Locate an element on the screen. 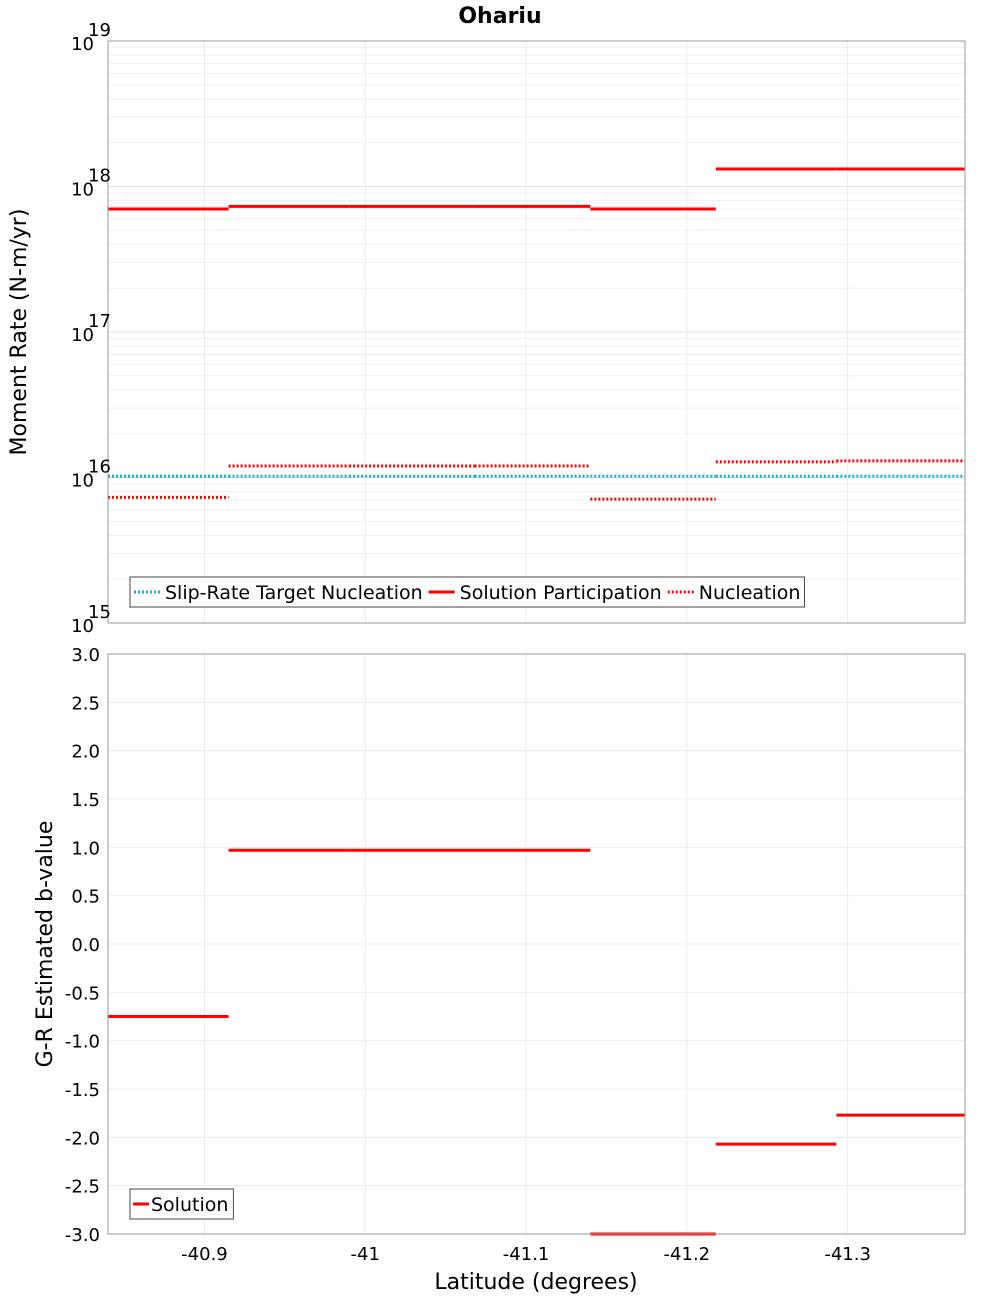 The height and width of the screenshot is (1300, 1000). bottom-legend: Solution is located at coordinates (181, 1204).